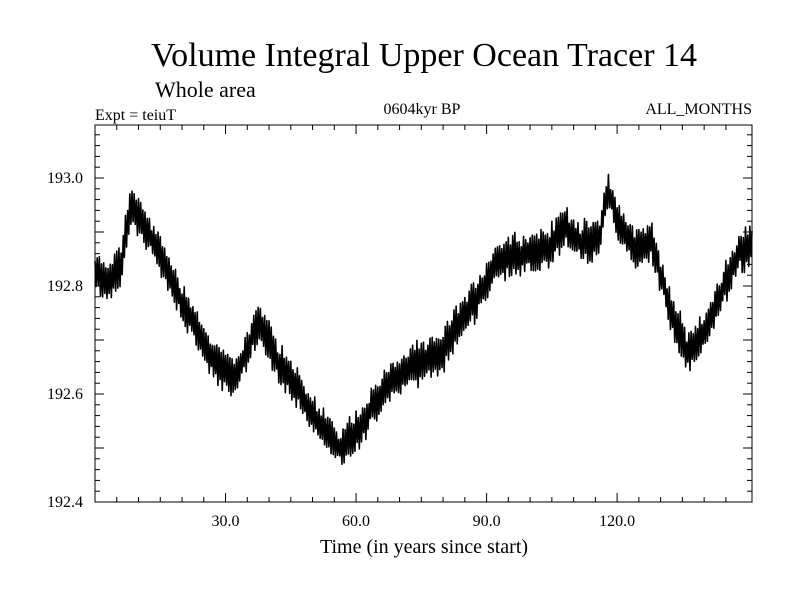 This screenshot has width=800, height=600. What do you see at coordinates (424, 55) in the screenshot?
I see `chart-title: Volume Integral Upper Ocean Tracer 14` at bounding box center [424, 55].